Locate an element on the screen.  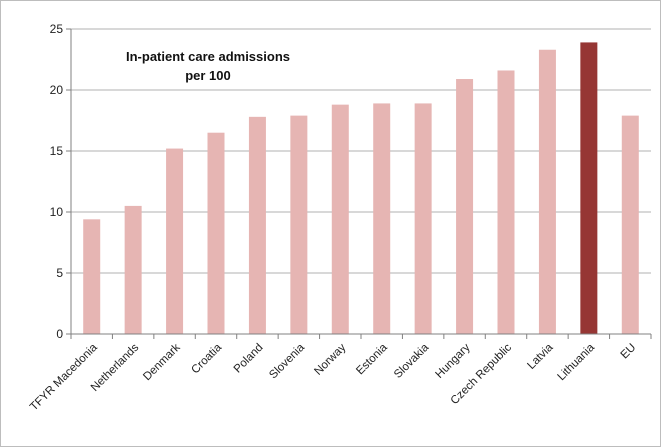
x-category-label: Latvia is located at coordinates (540, 356).